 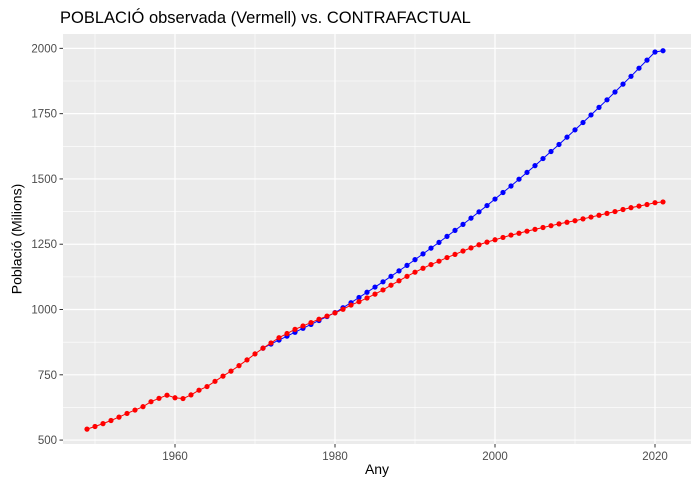 What do you see at coordinates (17, 239) in the screenshot?
I see `y-axis-title: Població (Milions)` at bounding box center [17, 239].